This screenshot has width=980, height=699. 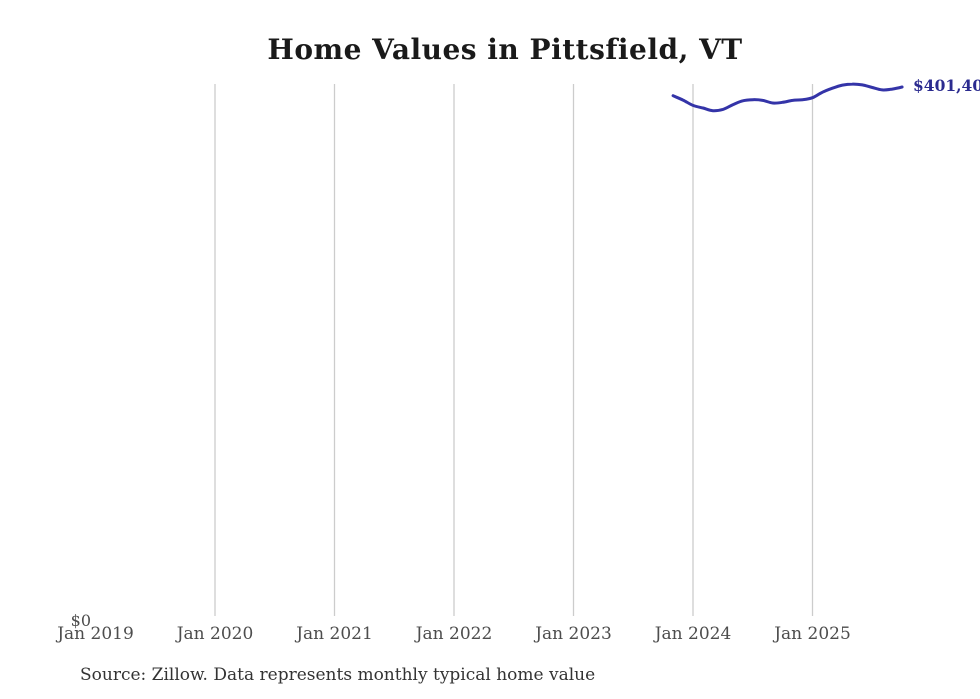 What do you see at coordinates (946, 85) in the screenshot?
I see `latest-value-label: $401,400` at bounding box center [946, 85].